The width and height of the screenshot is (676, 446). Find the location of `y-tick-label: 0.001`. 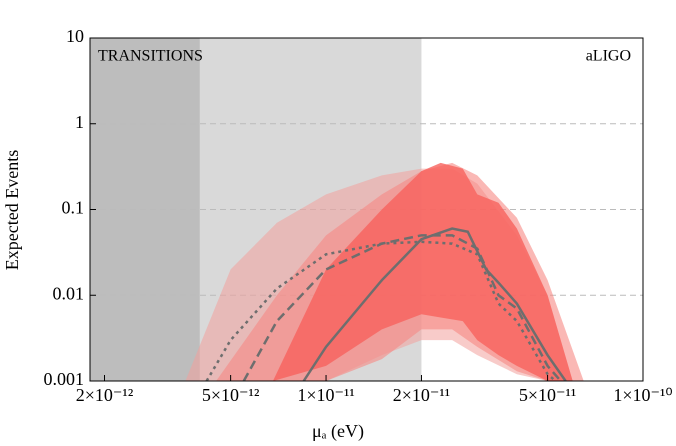

y-tick-label: 0.001 is located at coordinates (64, 379).